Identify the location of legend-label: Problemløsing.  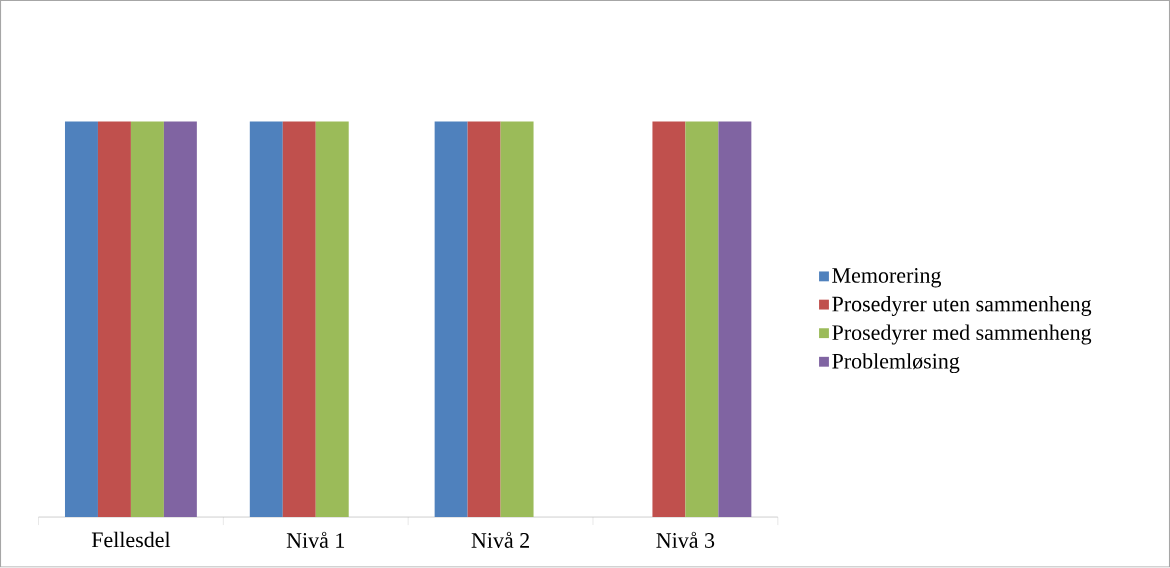
(896, 363).